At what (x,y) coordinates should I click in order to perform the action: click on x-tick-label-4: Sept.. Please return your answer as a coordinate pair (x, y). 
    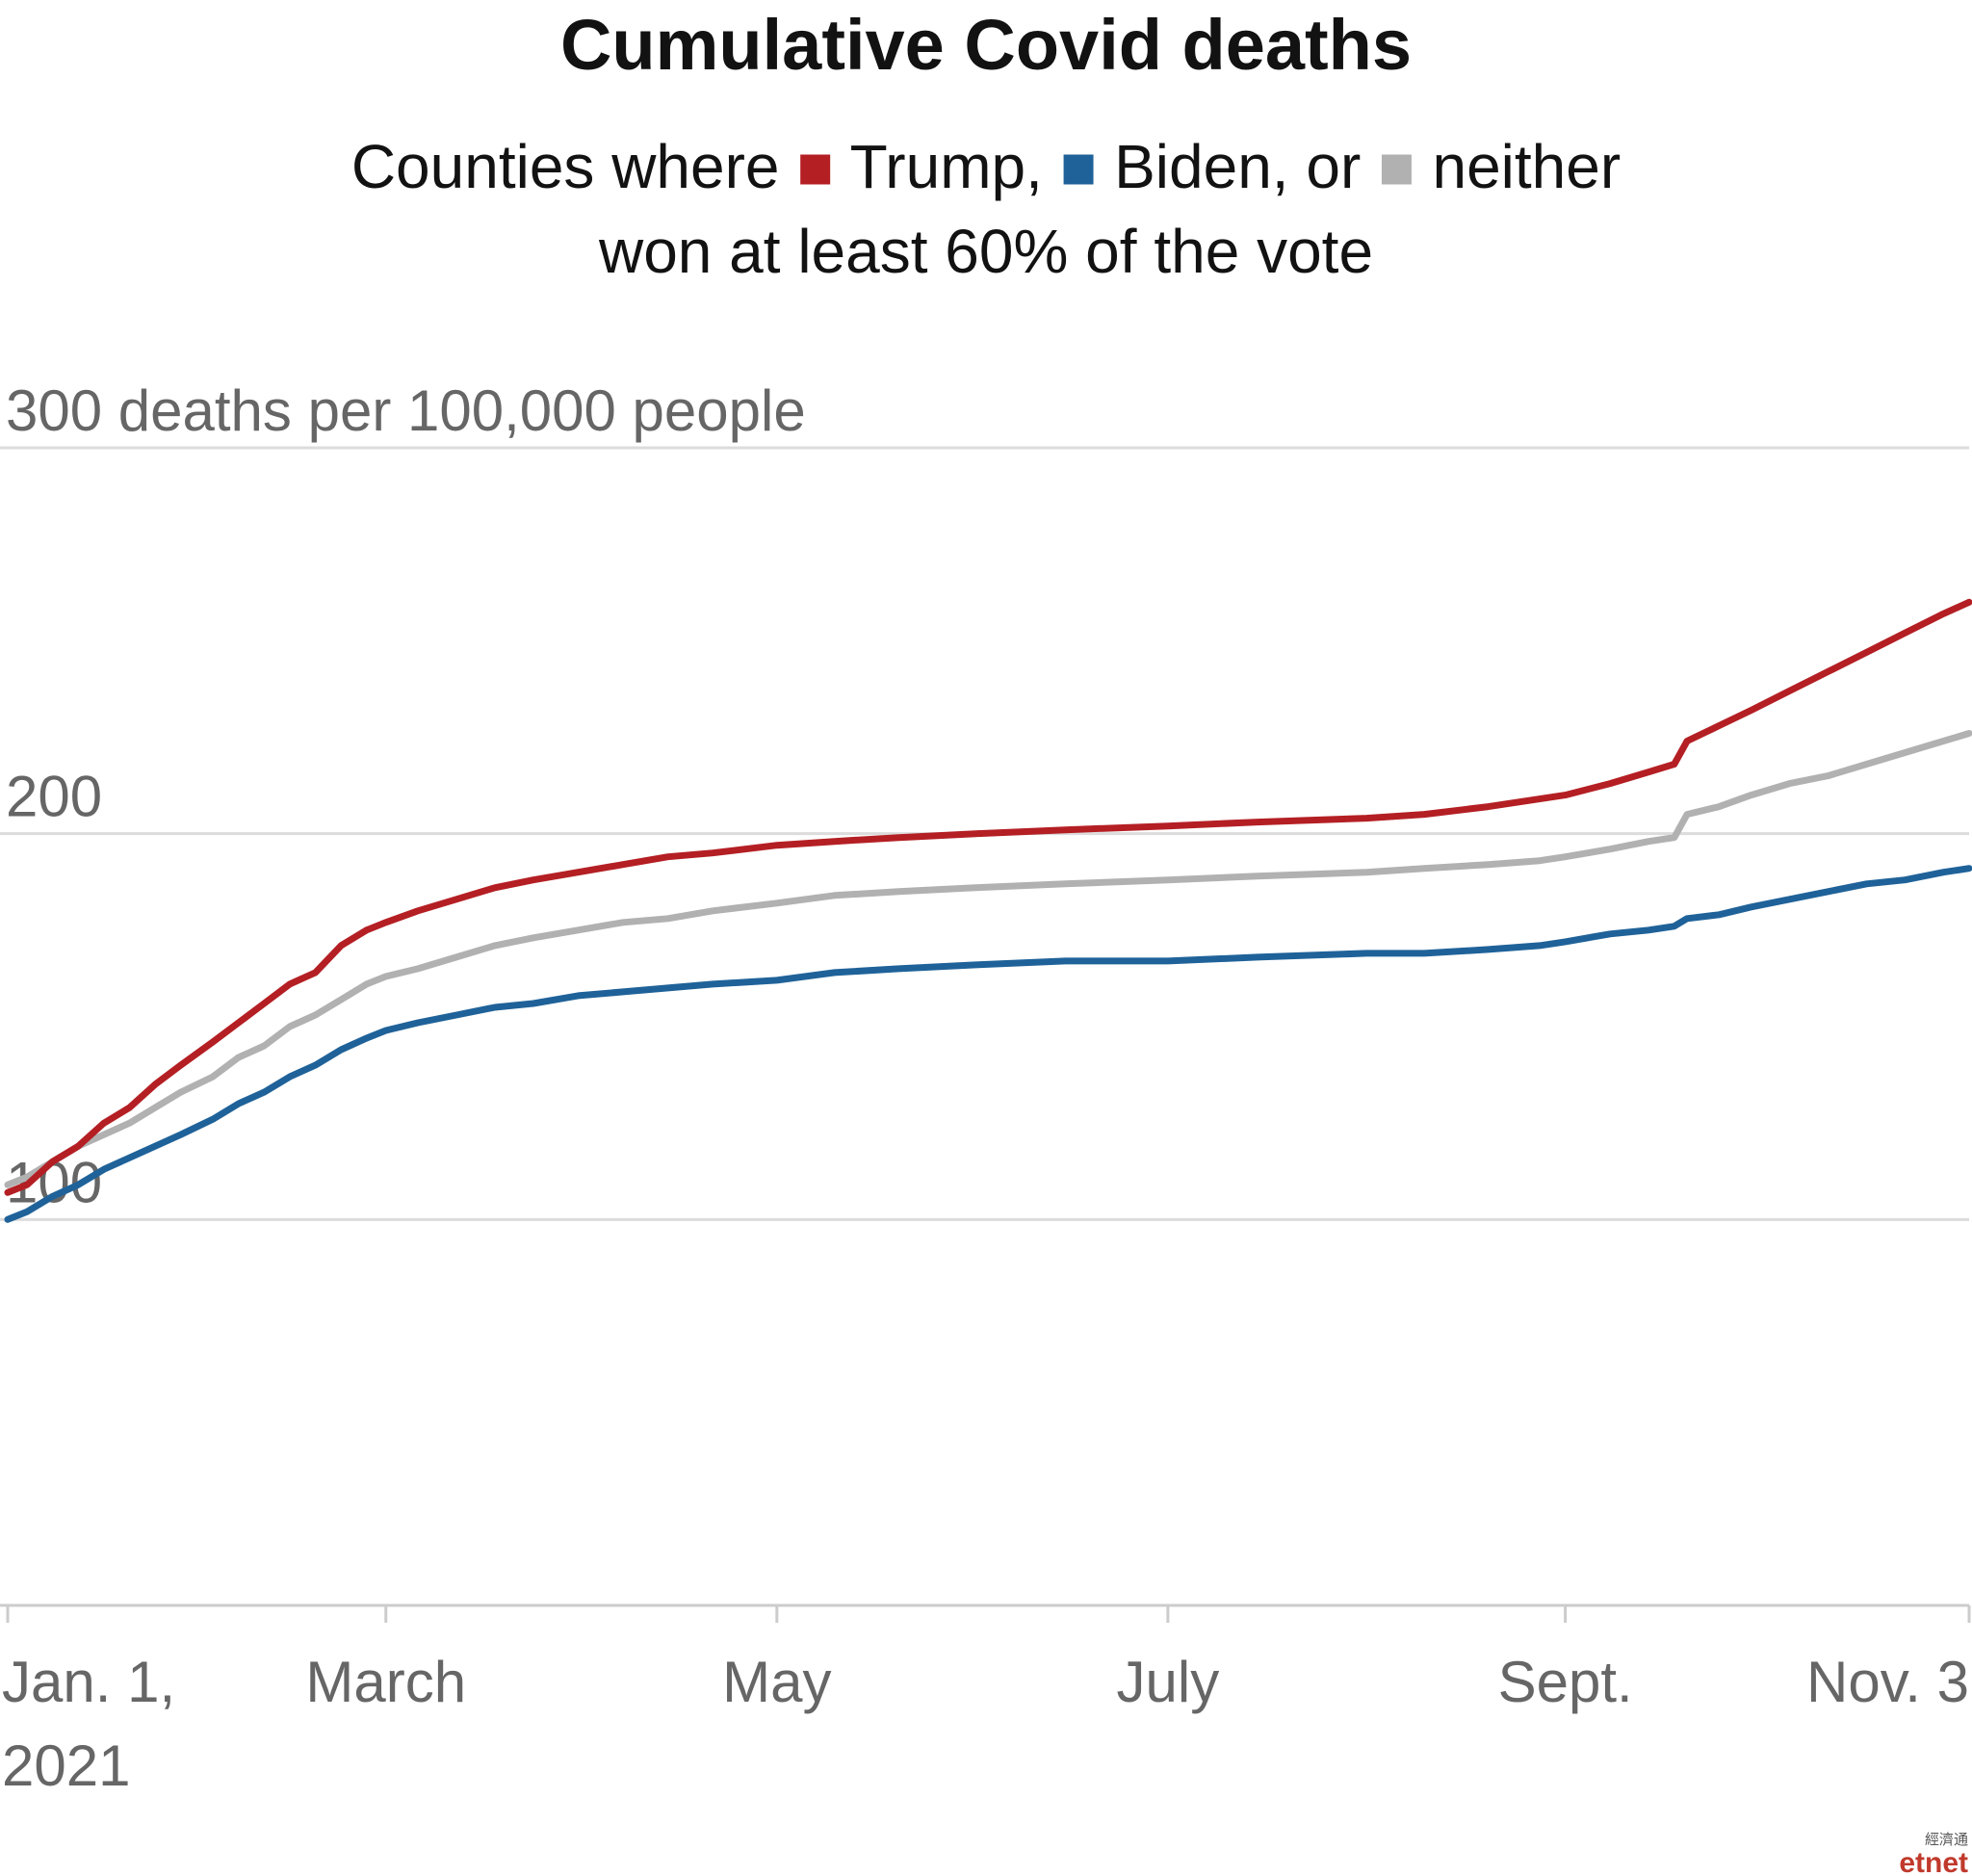
    Looking at the image, I should click on (1565, 1682).